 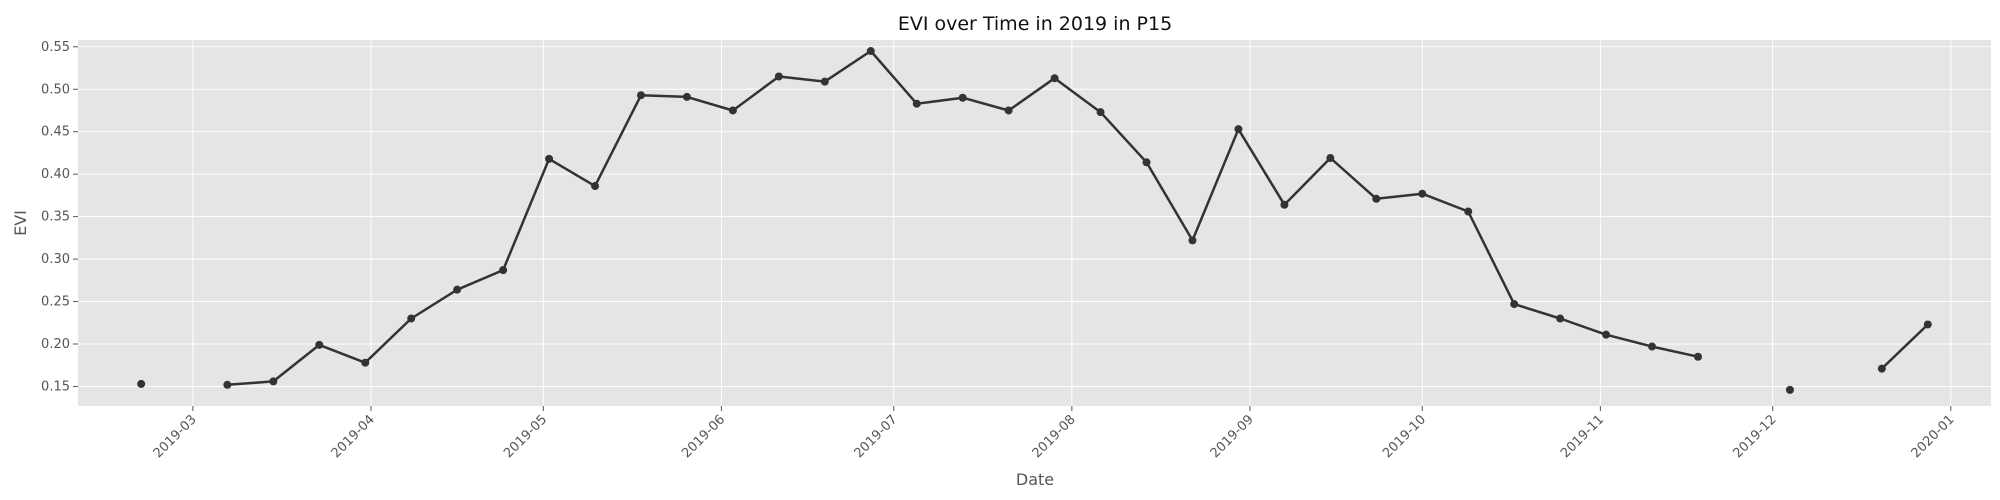 What do you see at coordinates (703, 436) in the screenshot?
I see `x-tick-label: 2019-06` at bounding box center [703, 436].